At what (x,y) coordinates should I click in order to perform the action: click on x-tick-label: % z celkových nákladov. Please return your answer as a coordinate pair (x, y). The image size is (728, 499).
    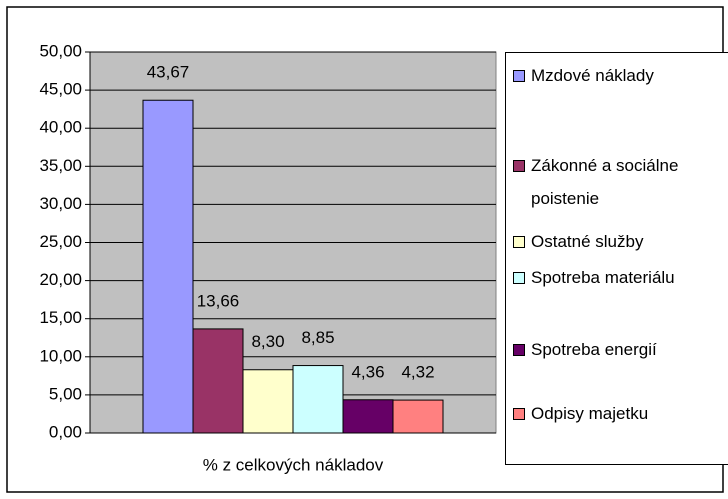
    Looking at the image, I should click on (293, 464).